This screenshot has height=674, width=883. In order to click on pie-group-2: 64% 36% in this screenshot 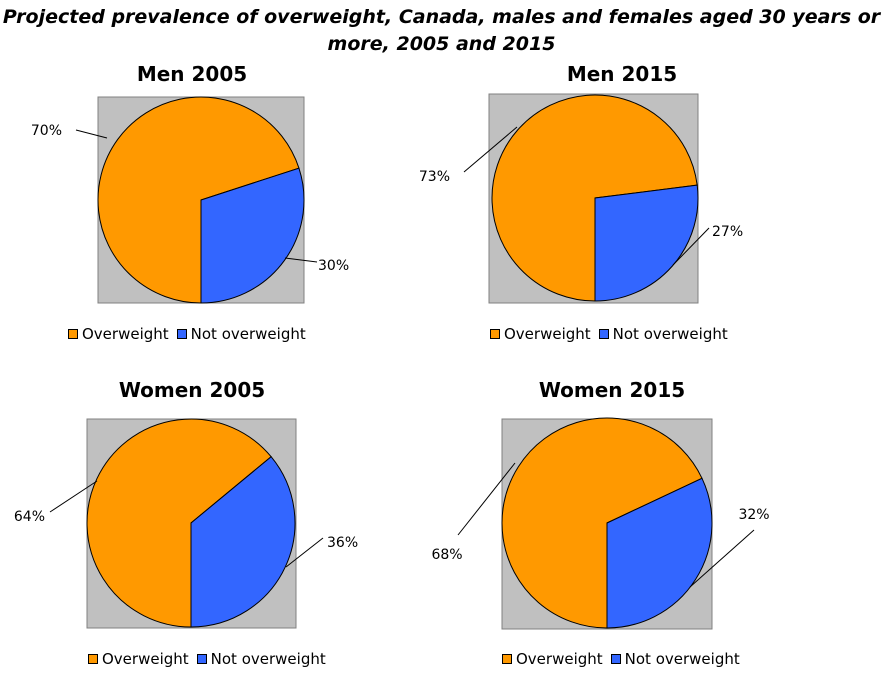, I will do `click(186, 523)`.